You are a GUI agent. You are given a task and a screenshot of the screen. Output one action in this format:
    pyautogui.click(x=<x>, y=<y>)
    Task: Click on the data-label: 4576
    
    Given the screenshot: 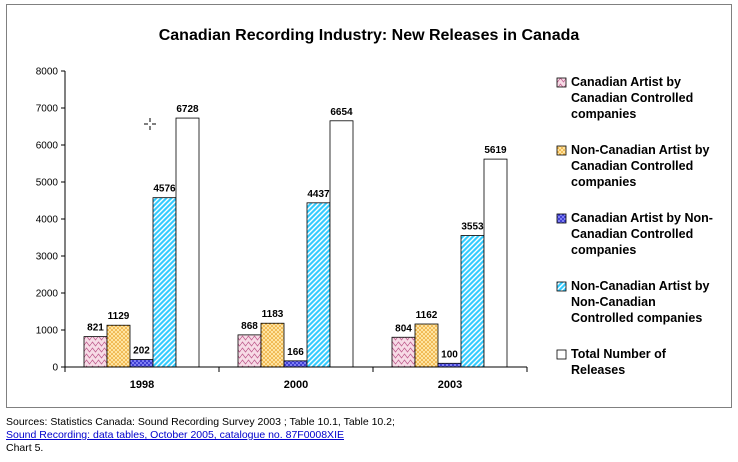 What is the action you would take?
    pyautogui.click(x=164, y=189)
    